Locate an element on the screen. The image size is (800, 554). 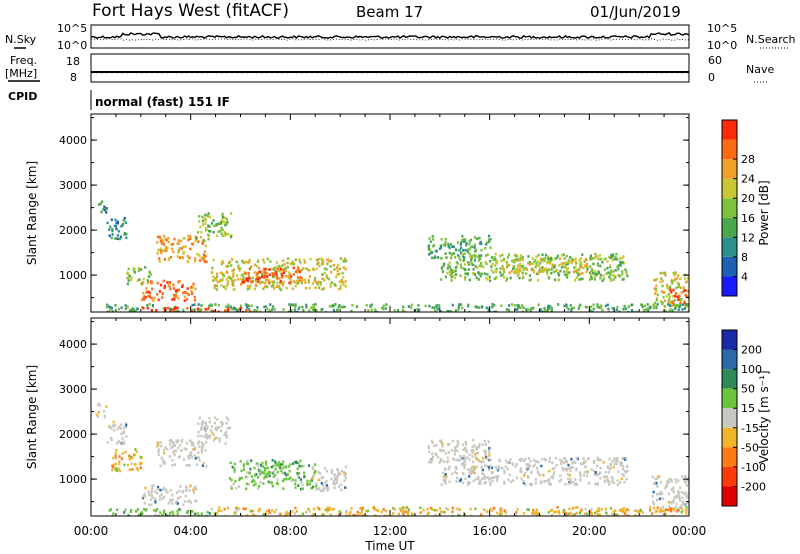
cpid-label: CPID is located at coordinates (22, 96).